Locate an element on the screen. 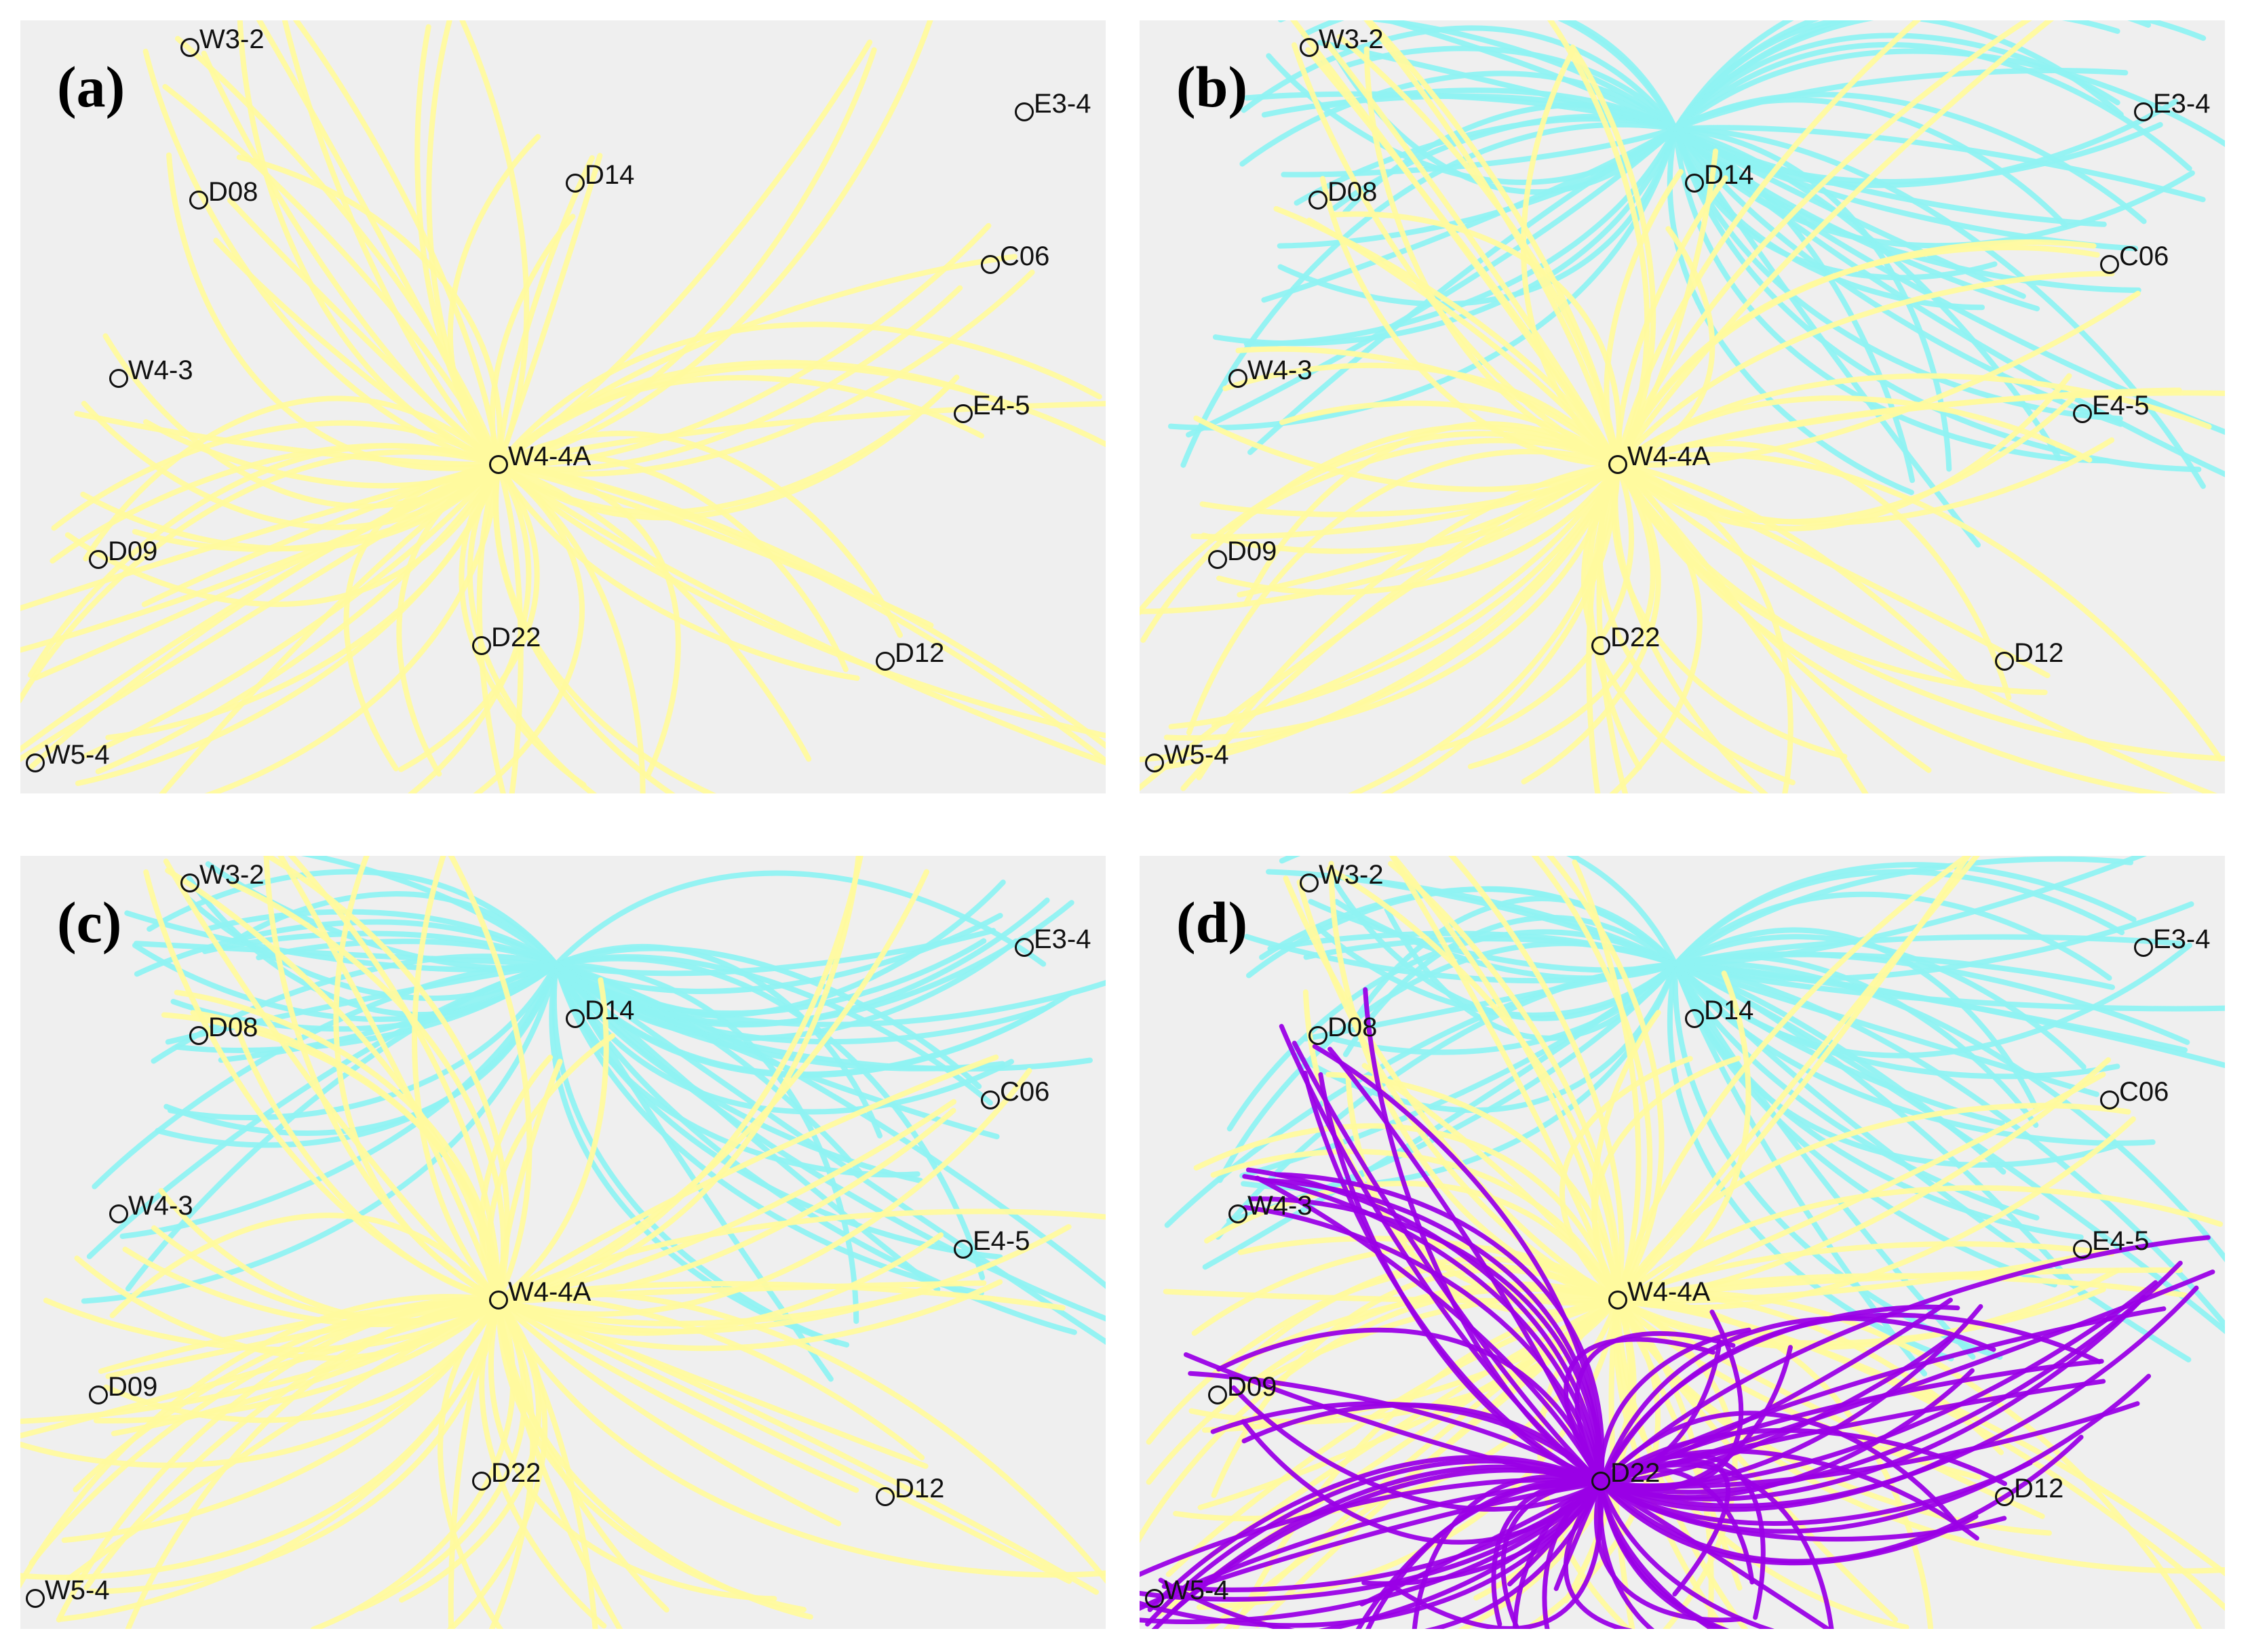  station-label: W5-4 is located at coordinates (1196, 1590).